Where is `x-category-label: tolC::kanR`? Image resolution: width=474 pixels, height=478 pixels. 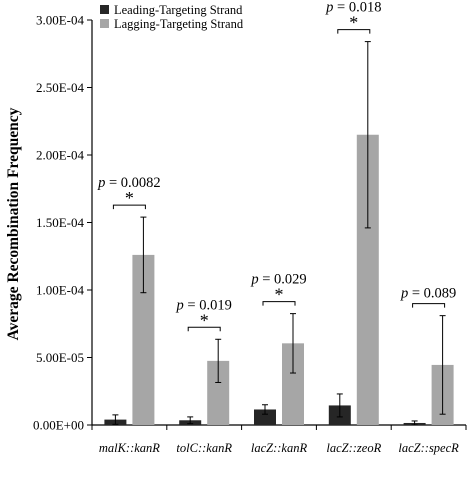 x-category-label: tolC::kanR is located at coordinates (204, 448).